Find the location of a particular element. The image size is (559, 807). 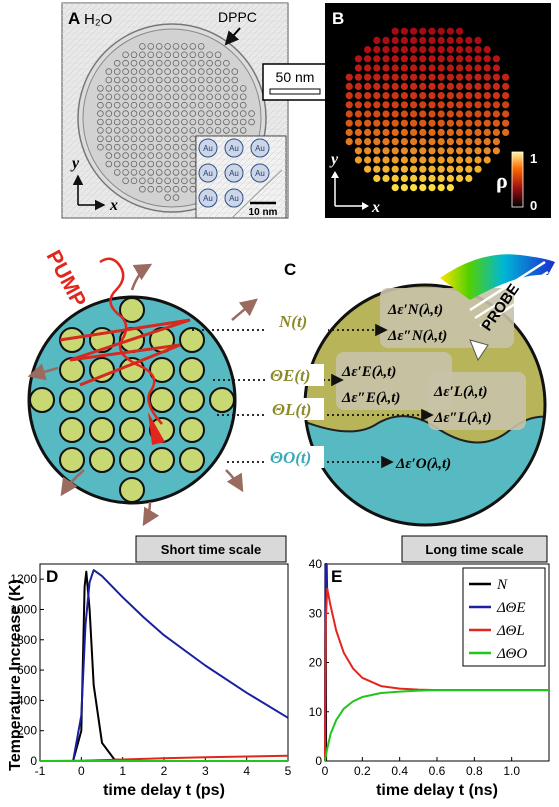

colorbar-max: 1 is located at coordinates (533, 158).